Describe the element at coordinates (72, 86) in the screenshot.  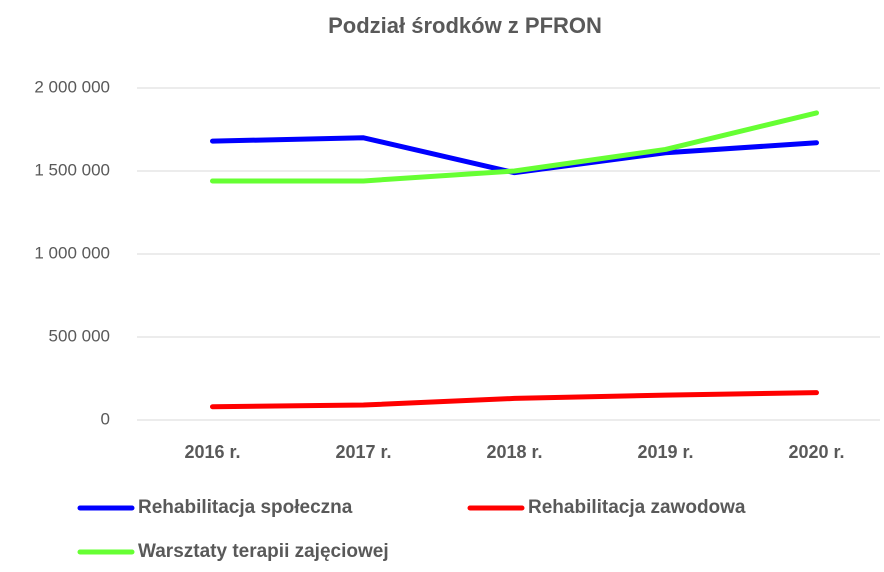
I see `y-tick-label: 2 000 000` at that location.